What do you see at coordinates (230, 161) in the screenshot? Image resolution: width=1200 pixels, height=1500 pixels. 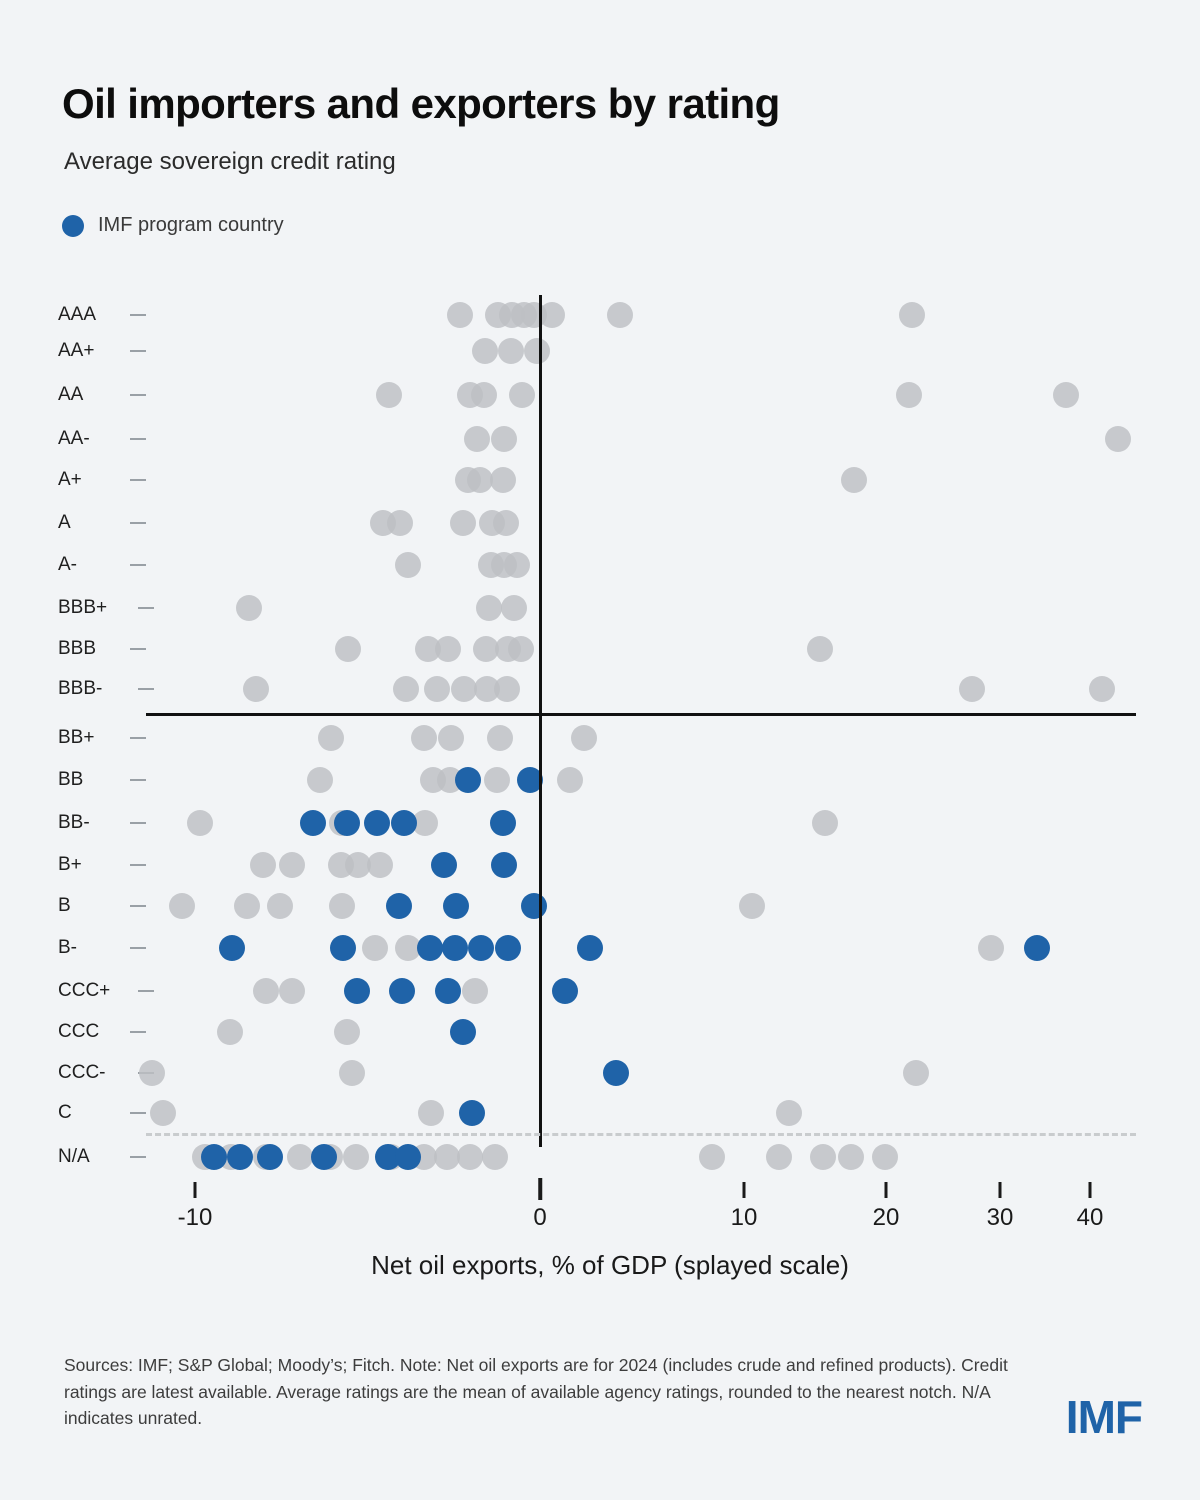 I see `chart-subtitle: Average sovereign credit rating` at bounding box center [230, 161].